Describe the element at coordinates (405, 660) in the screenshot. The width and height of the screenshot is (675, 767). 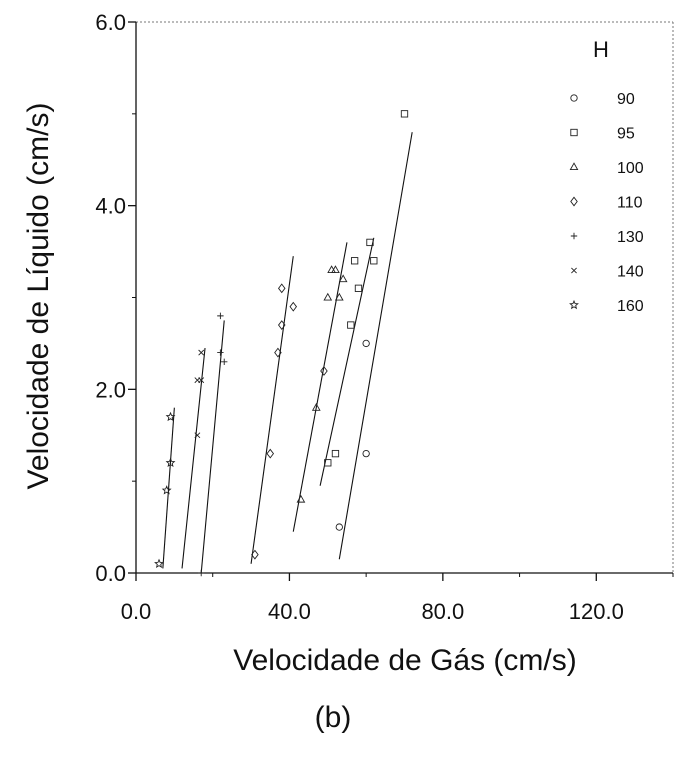
I see `x-axis-title: Velocidade de Gás (cm/s)` at that location.